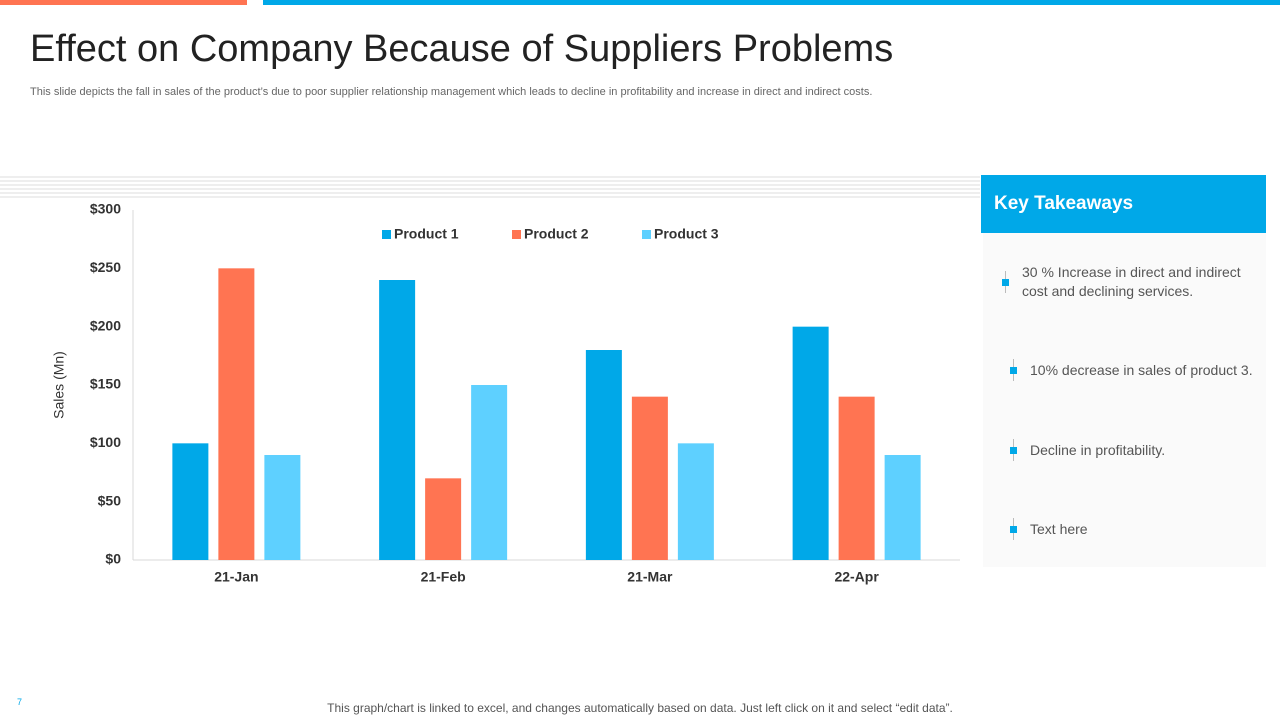 The height and width of the screenshot is (720, 1280). I want to click on y-tick-label: $0, so click(113, 559).